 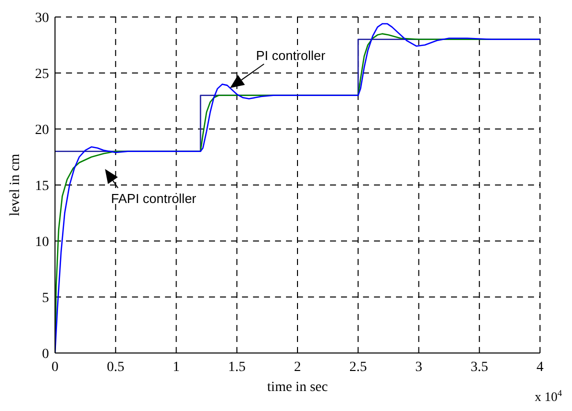 What do you see at coordinates (45, 298) in the screenshot?
I see `y-tick-label: 5` at bounding box center [45, 298].